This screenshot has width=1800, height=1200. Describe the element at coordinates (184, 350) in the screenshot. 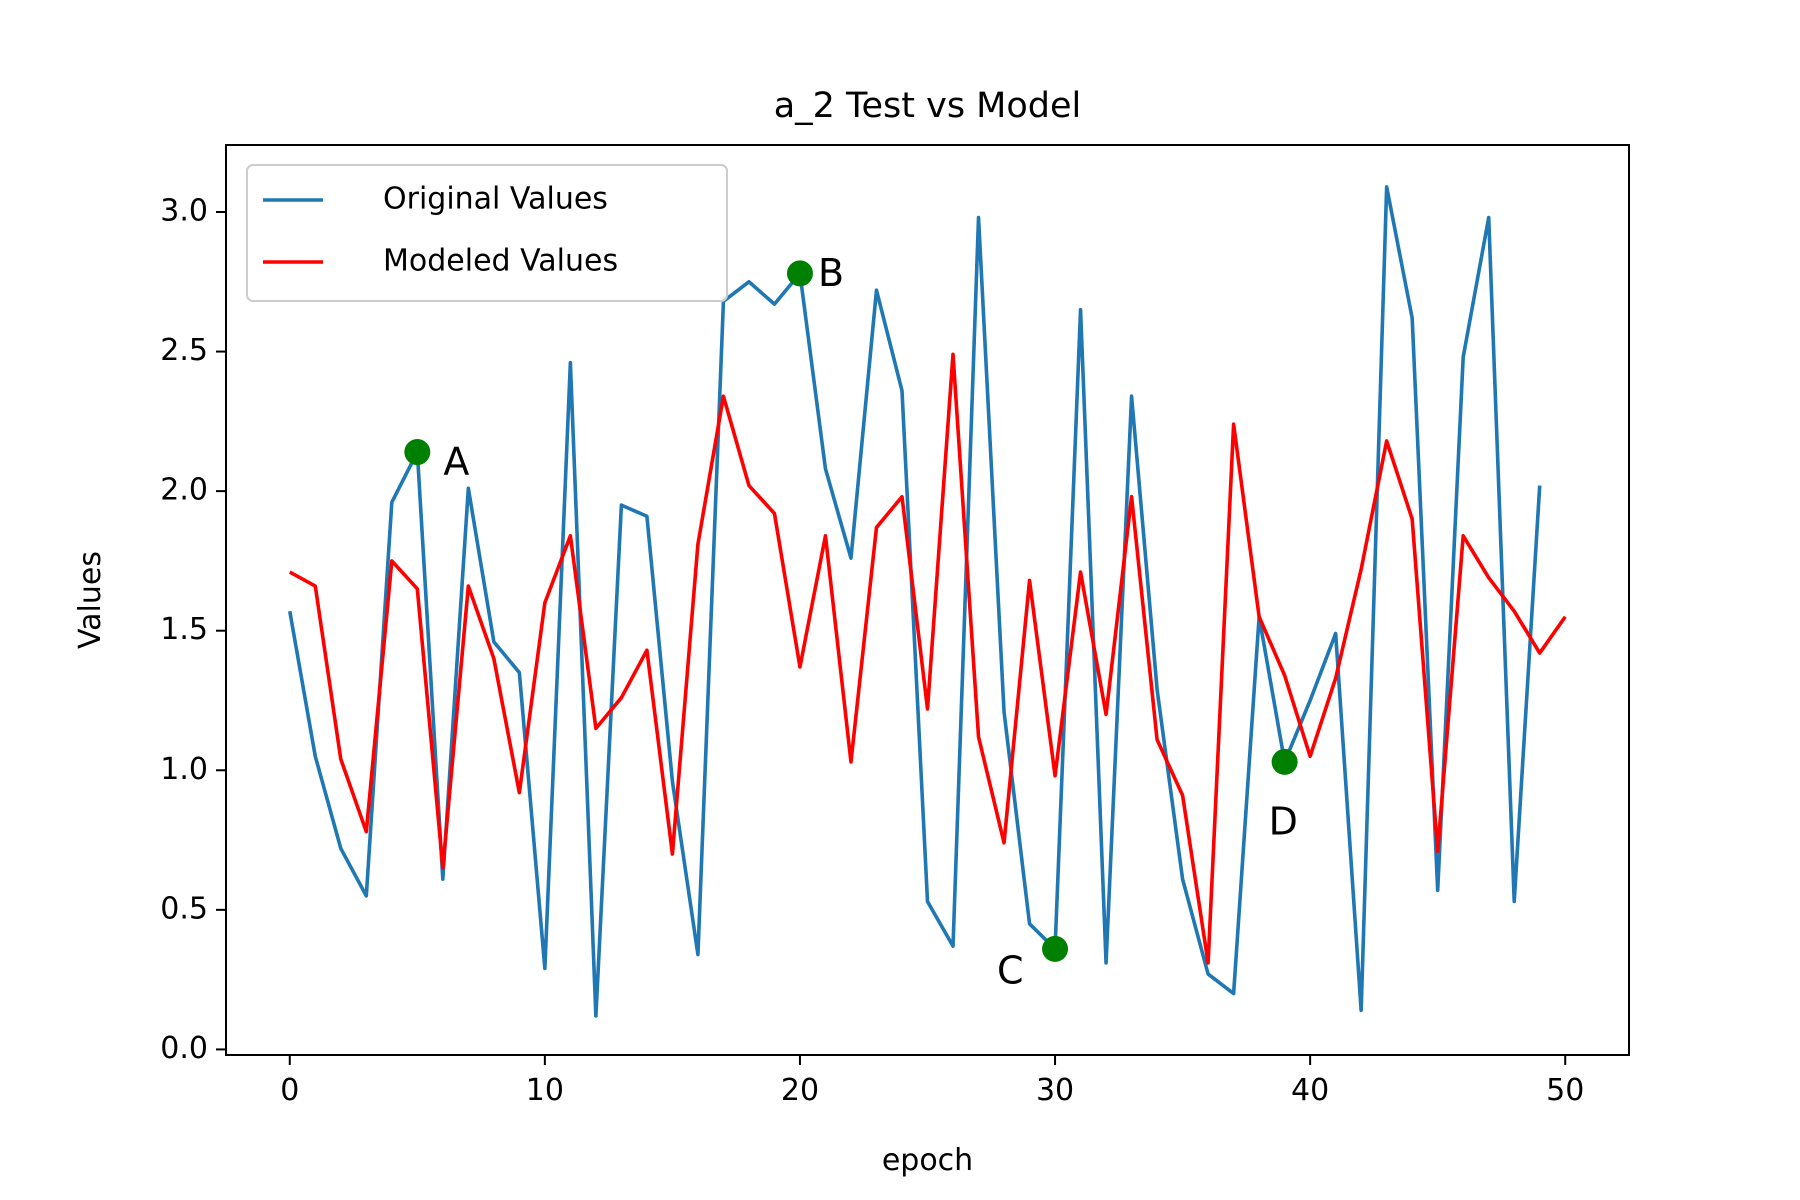

I see `y-tick-label: 2.5` at that location.